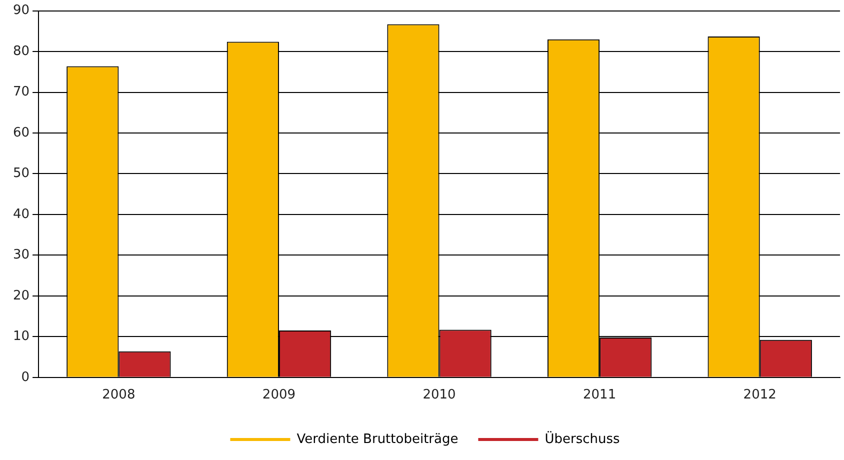 The image size is (844, 460). What do you see at coordinates (439, 395) in the screenshot?
I see `x-tick-label: 2010` at bounding box center [439, 395].